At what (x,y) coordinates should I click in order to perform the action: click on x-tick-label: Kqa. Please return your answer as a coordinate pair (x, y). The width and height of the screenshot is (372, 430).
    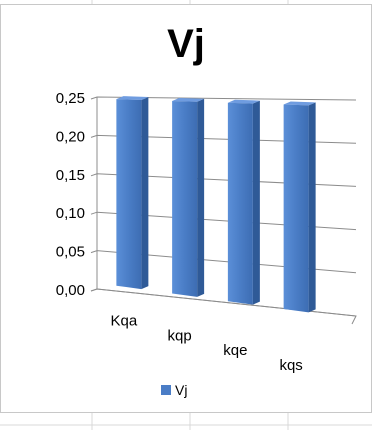
    Looking at the image, I should click on (124, 321).